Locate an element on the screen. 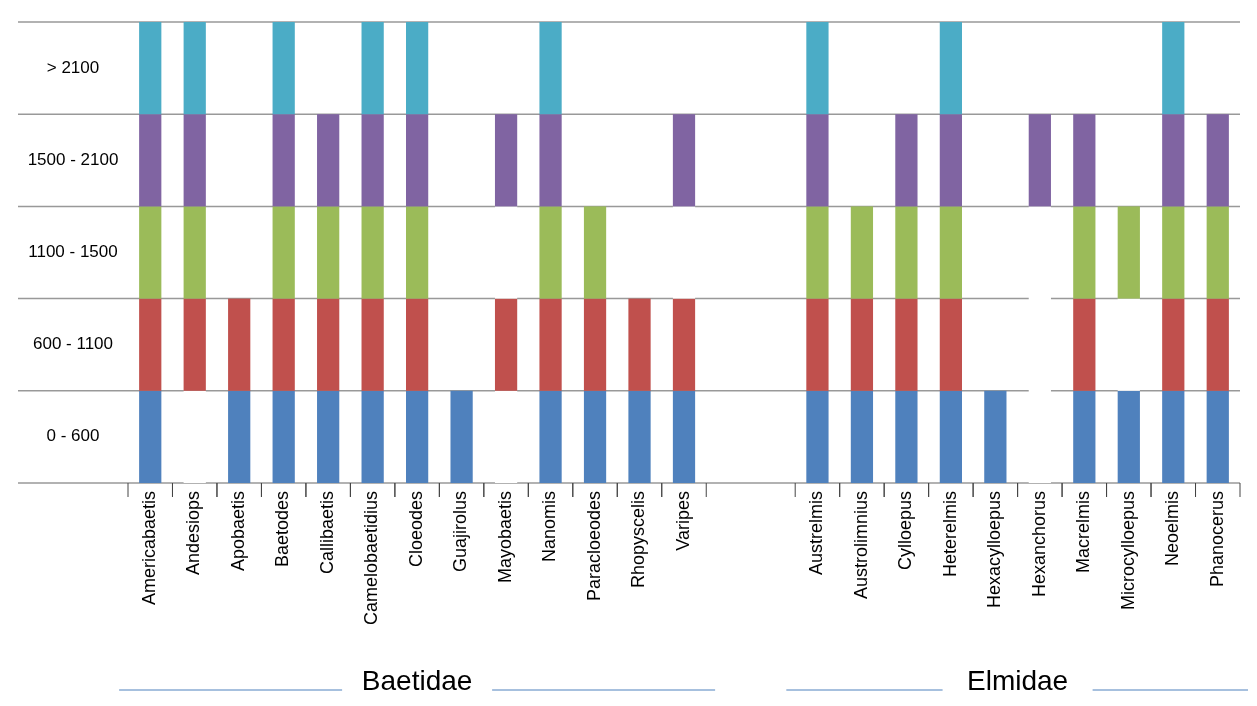 The width and height of the screenshot is (1257, 706). x-tick-label: Andesiops is located at coordinates (193, 533).